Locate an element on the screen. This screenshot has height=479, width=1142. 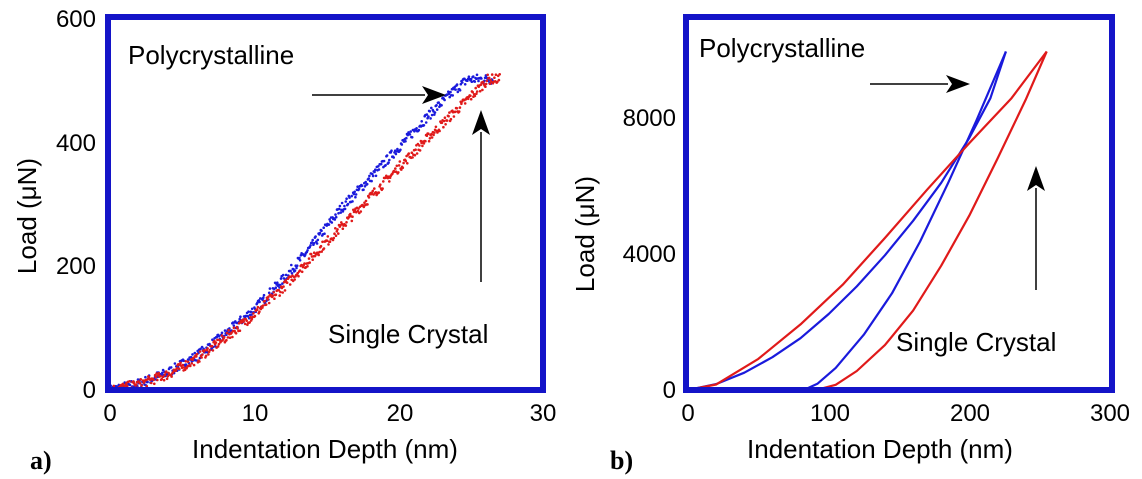
panel-b-single-crystal-annotation: Single Crystal is located at coordinates (976, 342).